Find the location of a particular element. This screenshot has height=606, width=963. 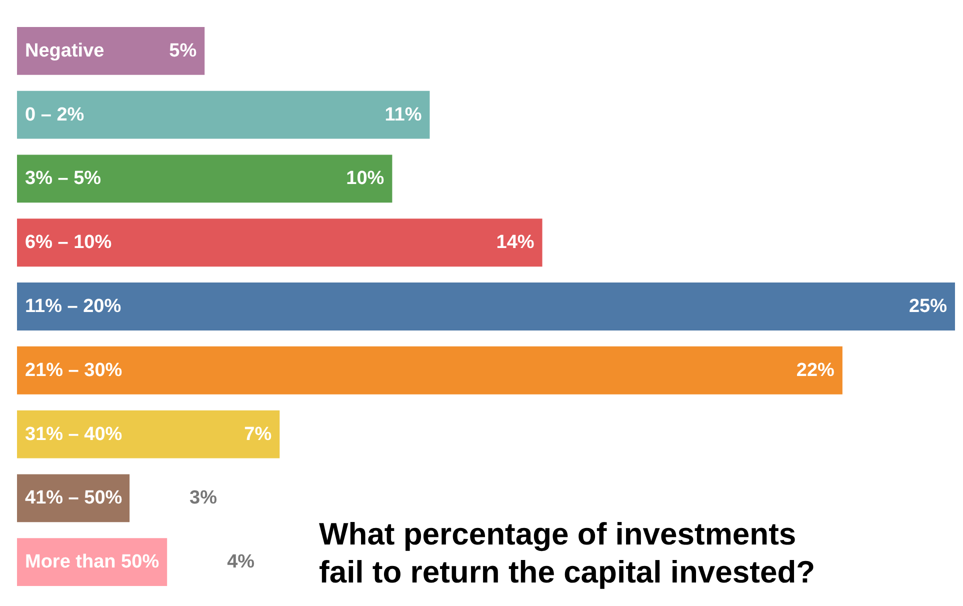

y-tick-label: 31% – 40% is located at coordinates (73, 434).